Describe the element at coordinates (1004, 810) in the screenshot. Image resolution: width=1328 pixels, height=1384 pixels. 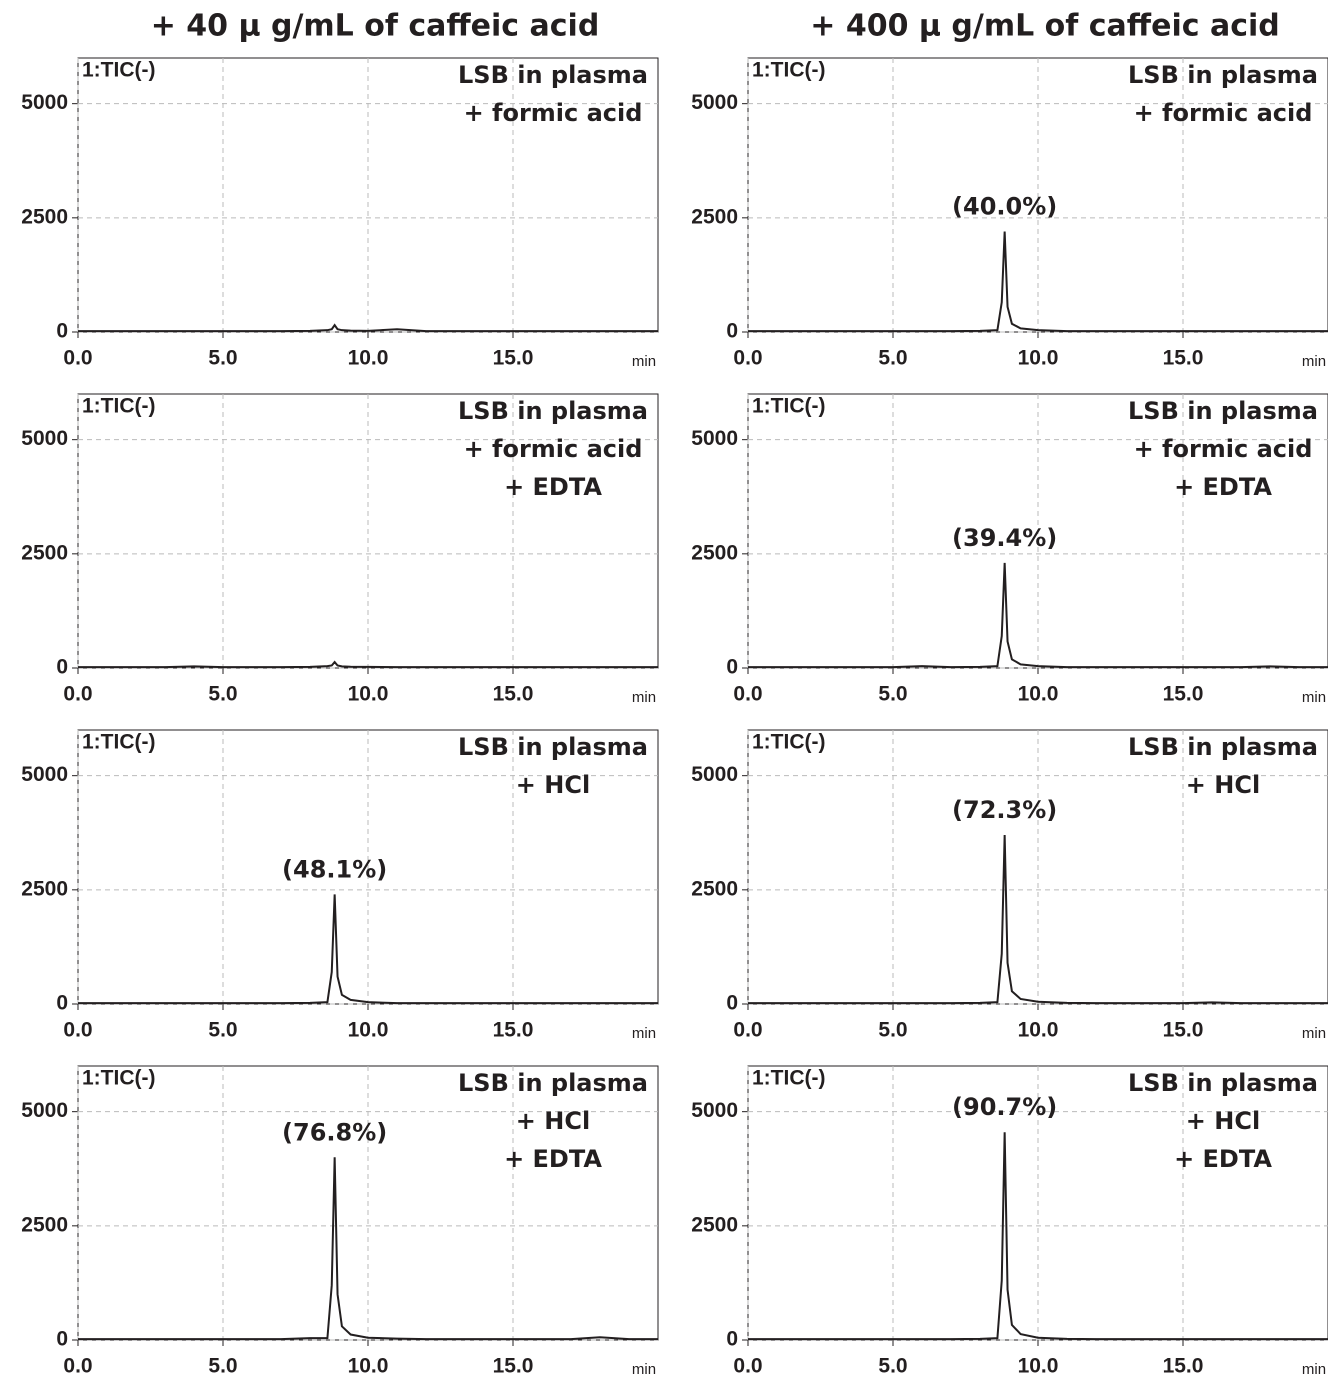
I see `peak-label: (72.3%)` at that location.